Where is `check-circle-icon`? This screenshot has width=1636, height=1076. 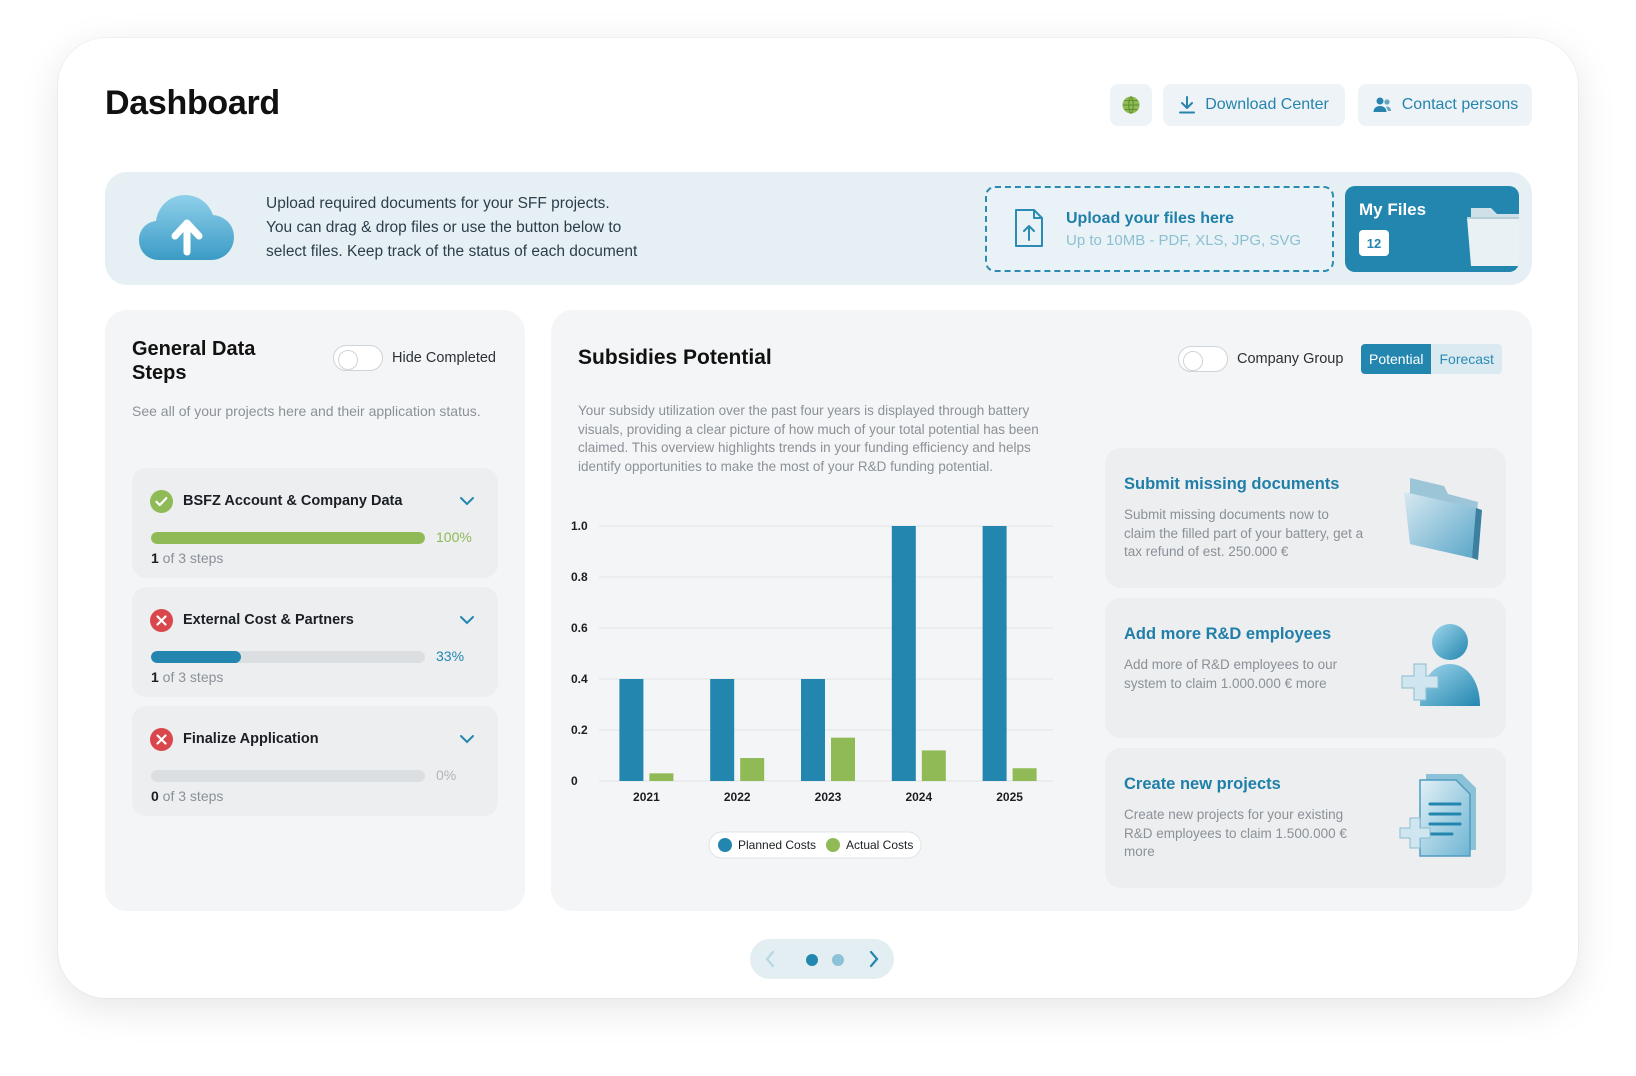 check-circle-icon is located at coordinates (161, 501).